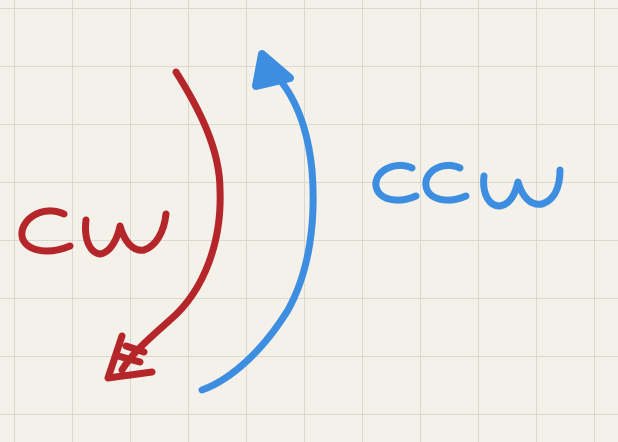  I want to click on cw-letter-w, so click(126, 234).